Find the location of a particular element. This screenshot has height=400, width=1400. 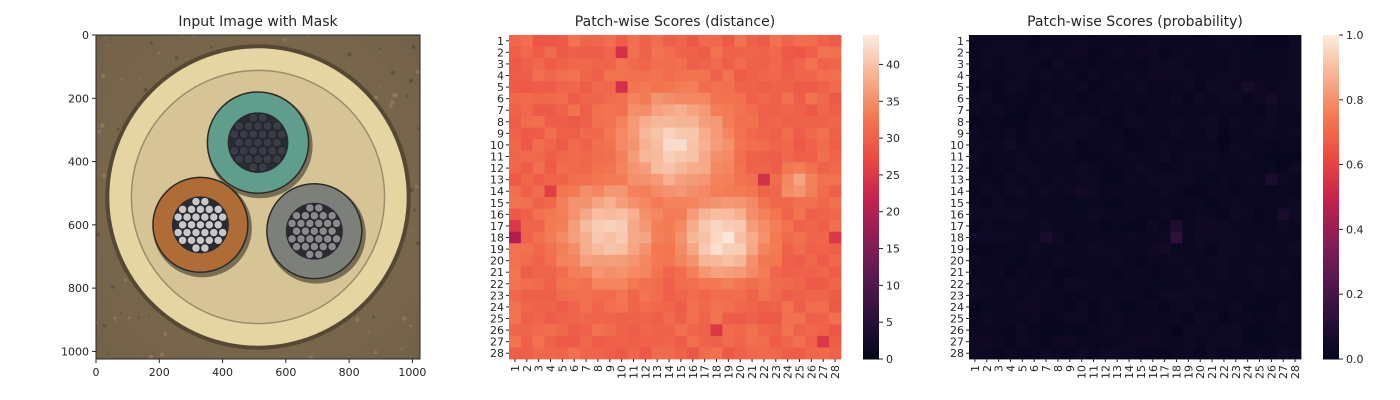

row-label: 8 is located at coordinates (960, 122).